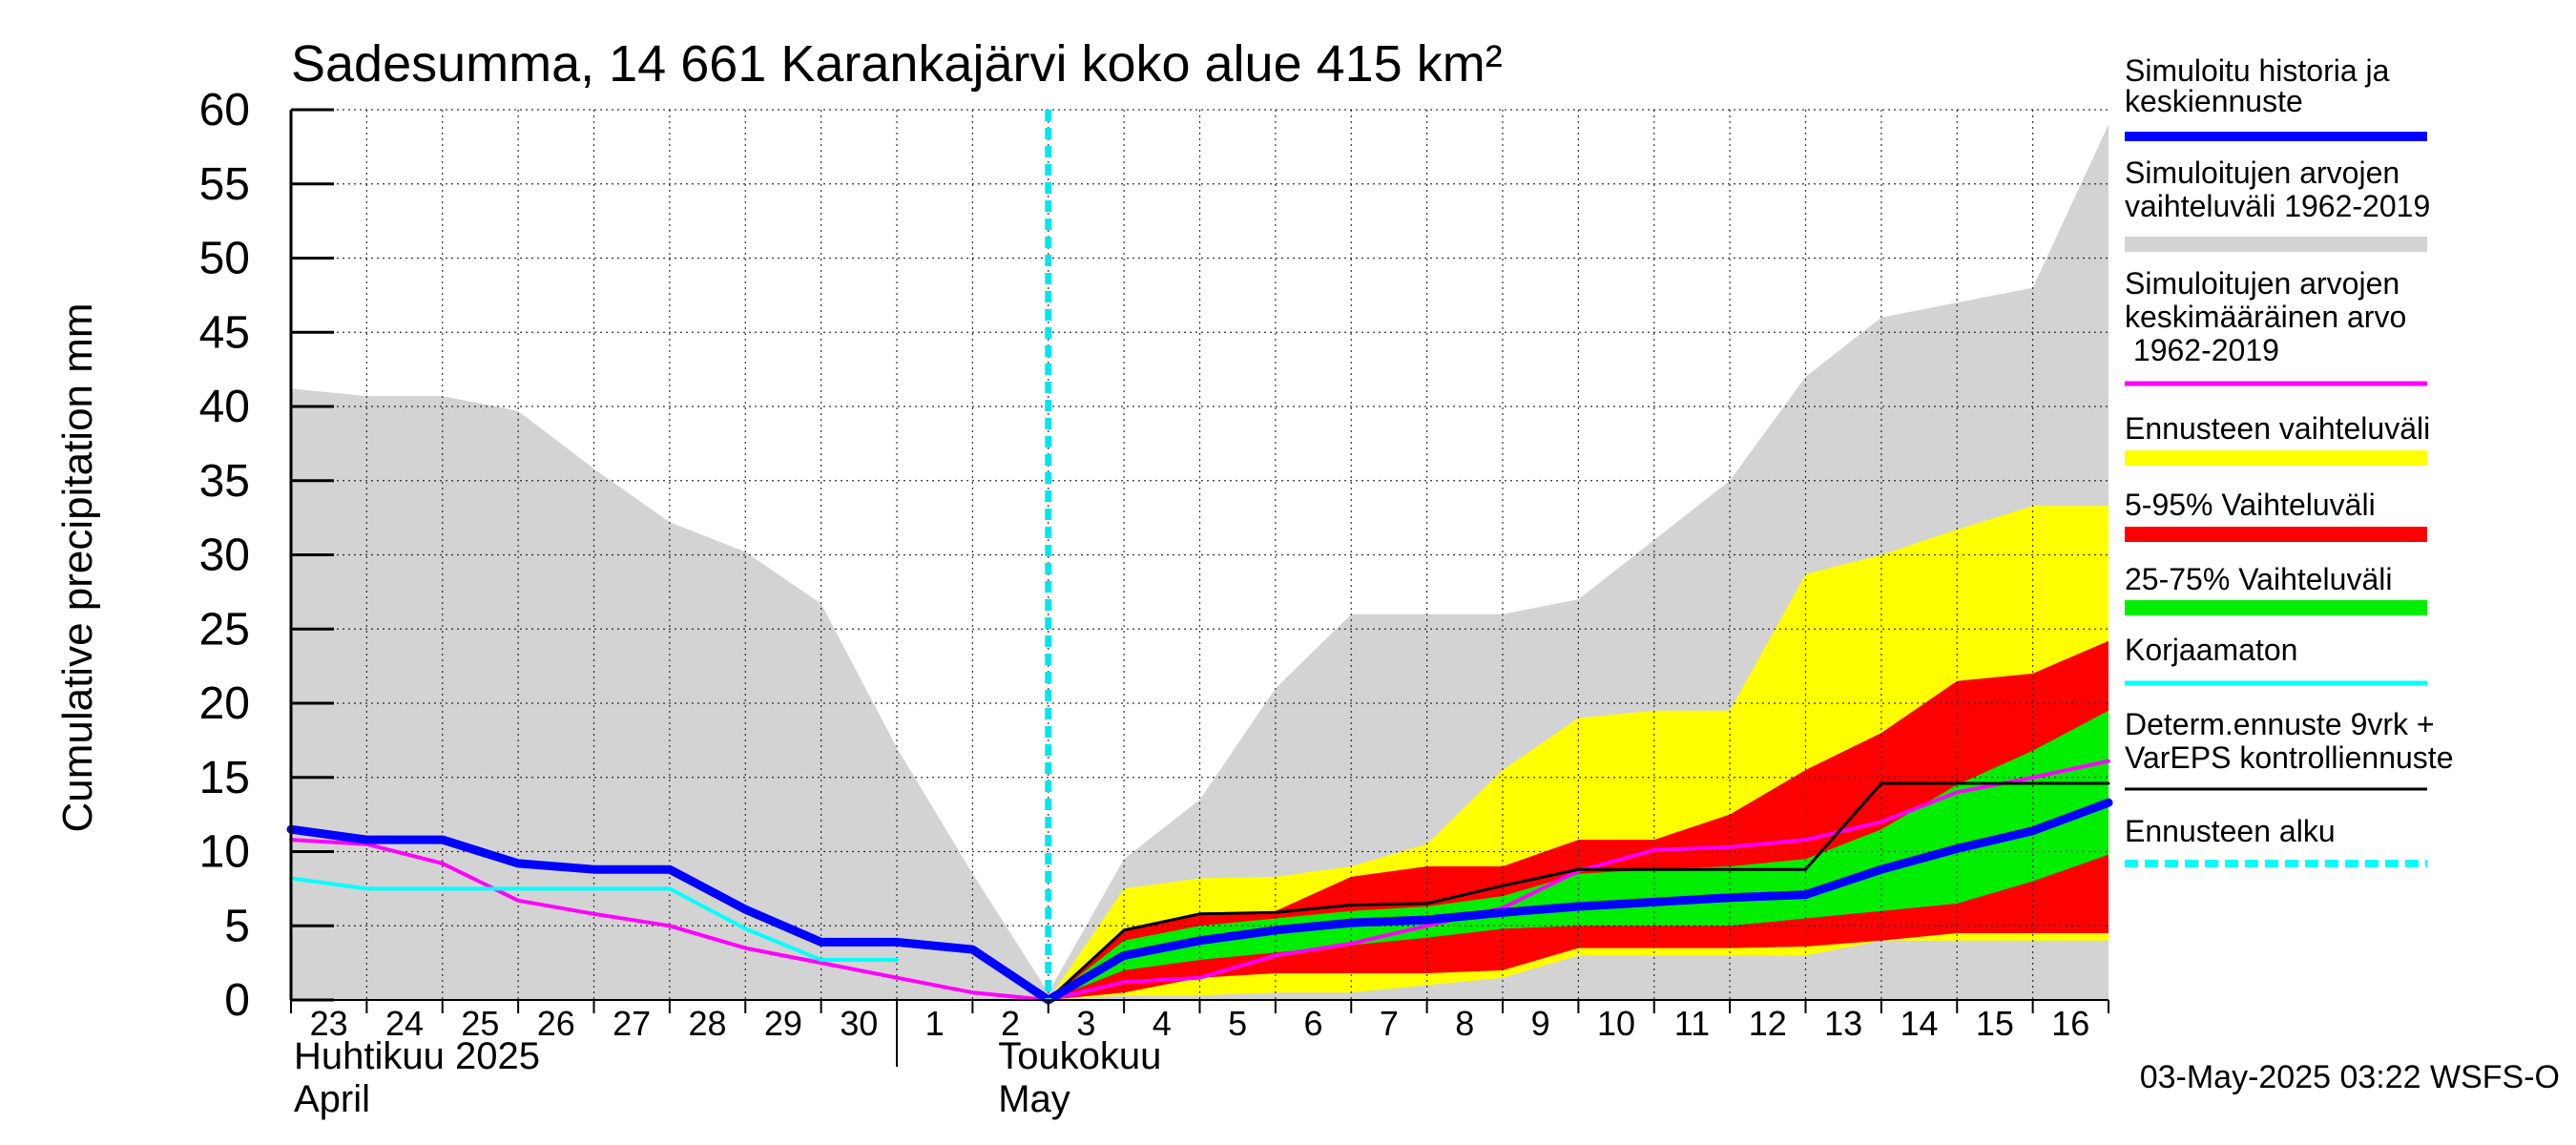 The width and height of the screenshot is (2576, 1145). Describe the element at coordinates (1843, 1023) in the screenshot. I see `x-tick-label: 13` at that location.